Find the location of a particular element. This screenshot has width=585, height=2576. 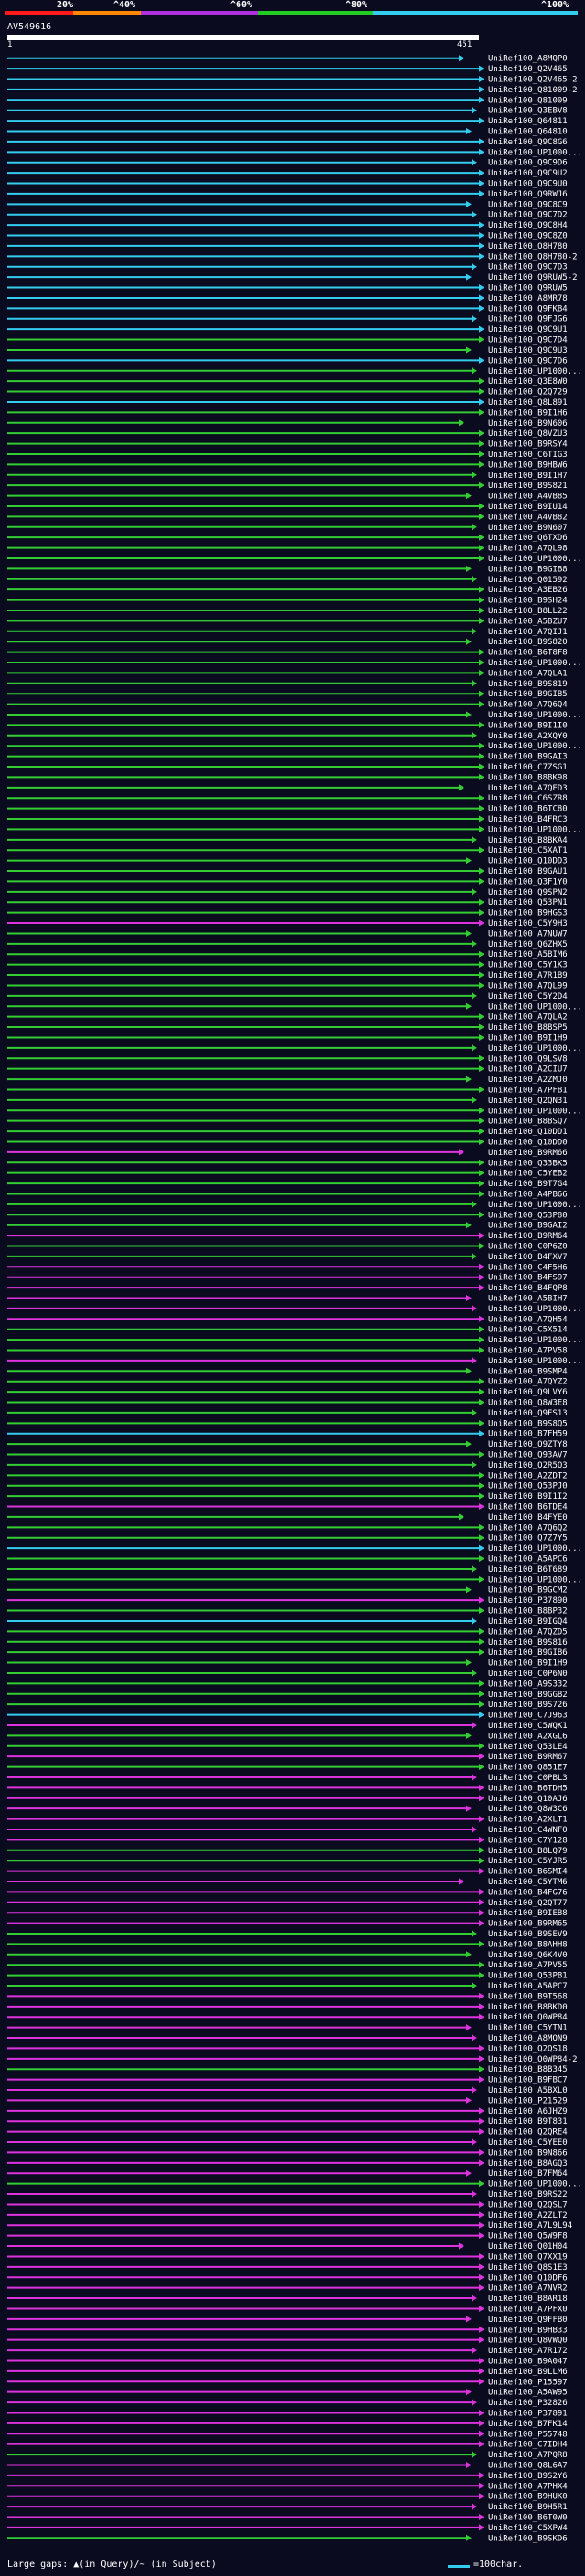

hit-label: UniRef100_Q2QN31 is located at coordinates (528, 1101).